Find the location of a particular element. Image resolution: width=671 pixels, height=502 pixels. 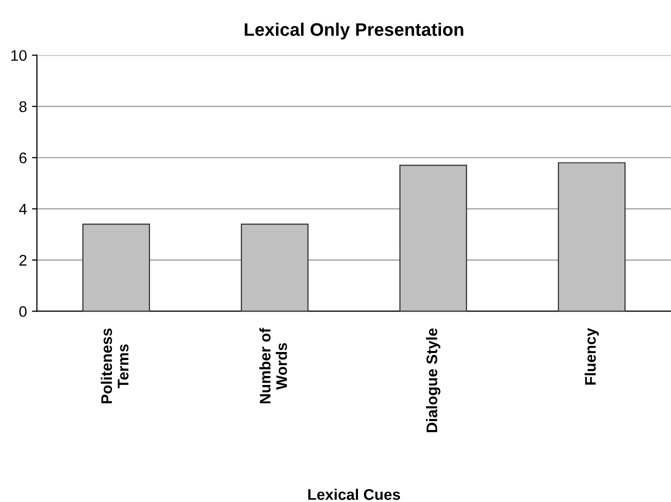

x-tick-label: Politeness Terms is located at coordinates (114, 366).